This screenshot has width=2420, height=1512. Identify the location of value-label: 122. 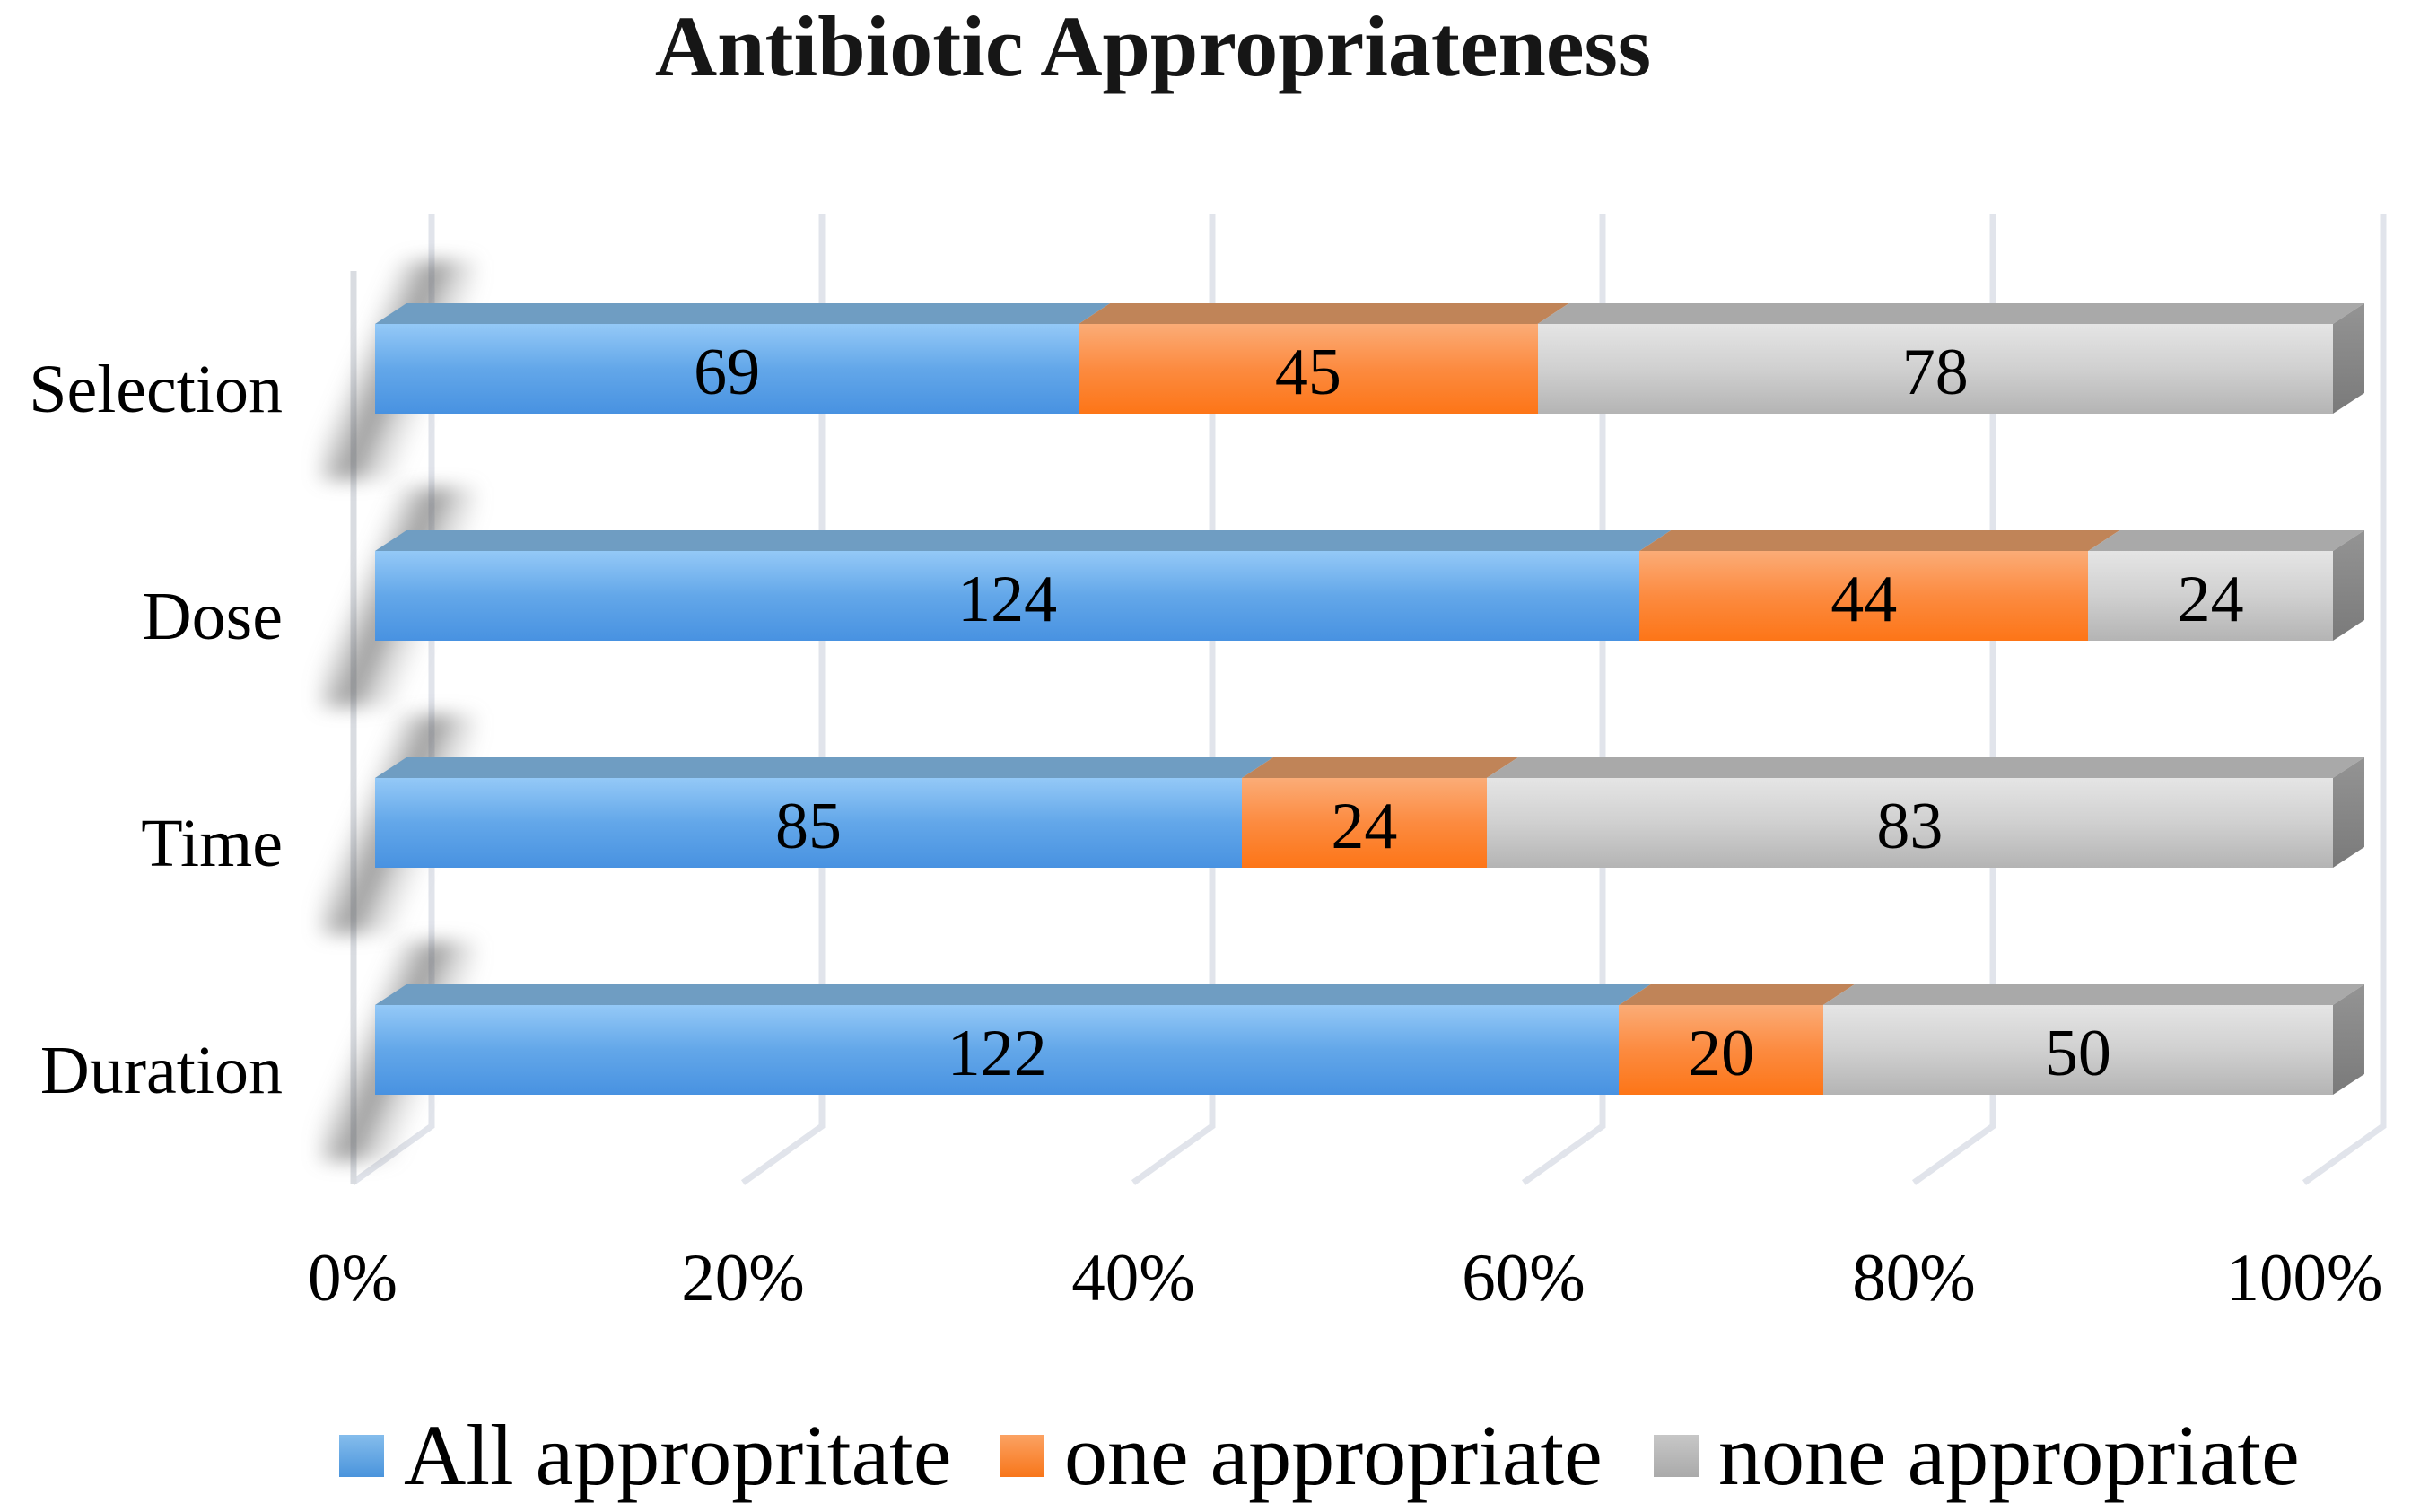
(998, 1050).